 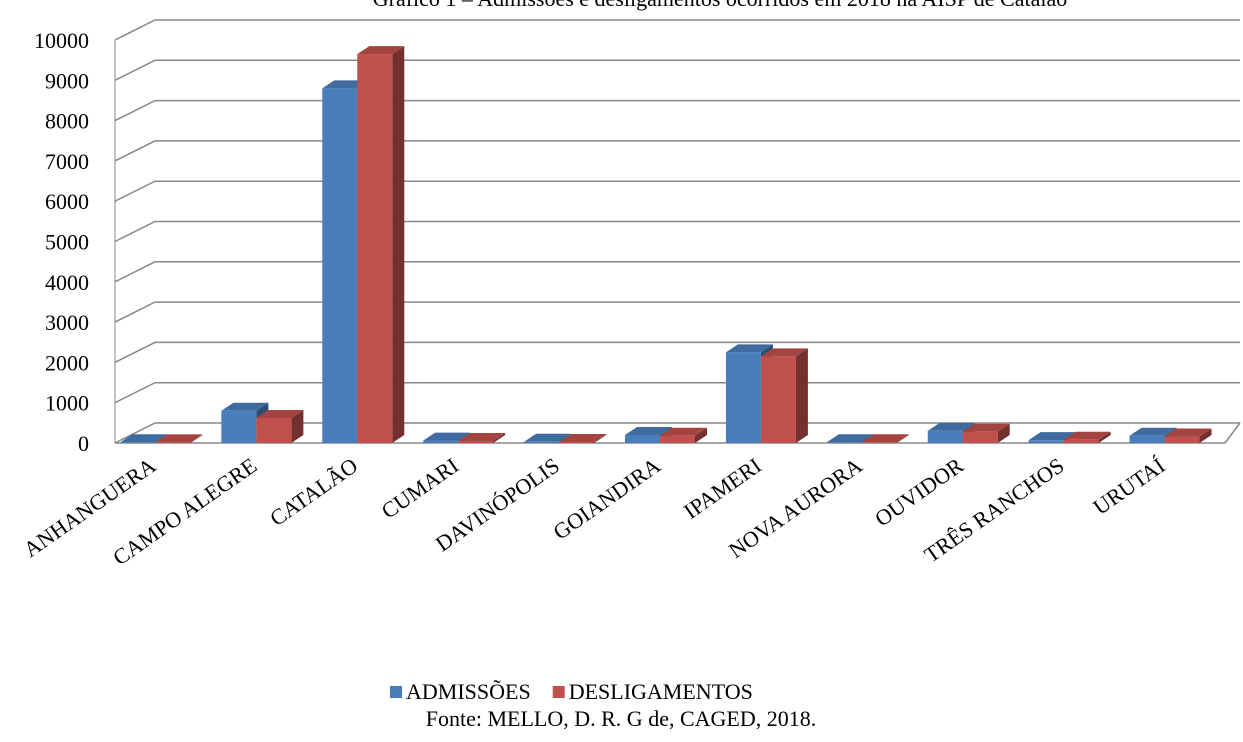 I want to click on y-tick-label: 4000, so click(x=67, y=282).